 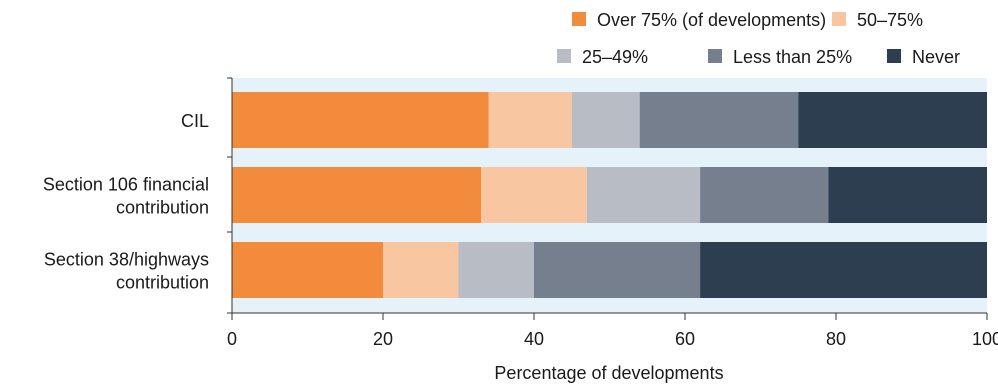 I want to click on category-label: Section 38/highways, so click(x=126, y=260).